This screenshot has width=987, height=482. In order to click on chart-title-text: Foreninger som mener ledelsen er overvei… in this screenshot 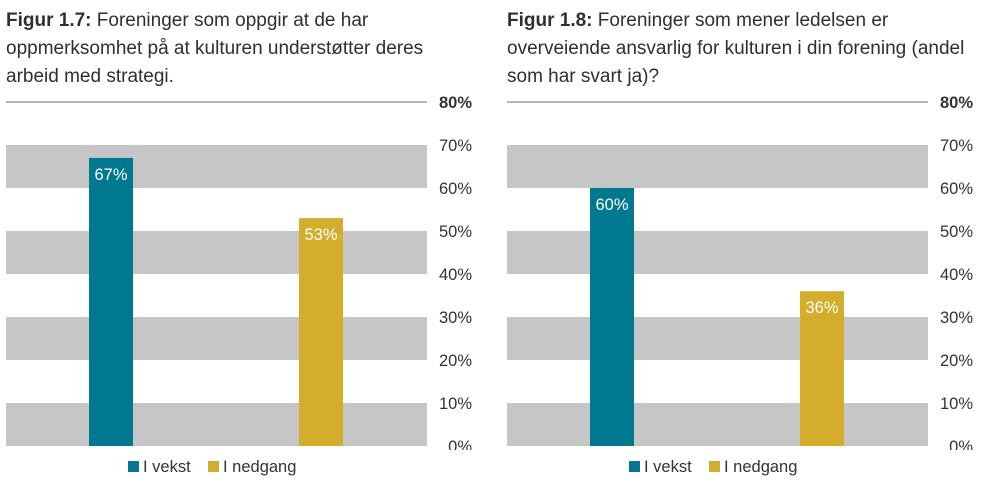, I will do `click(736, 48)`.